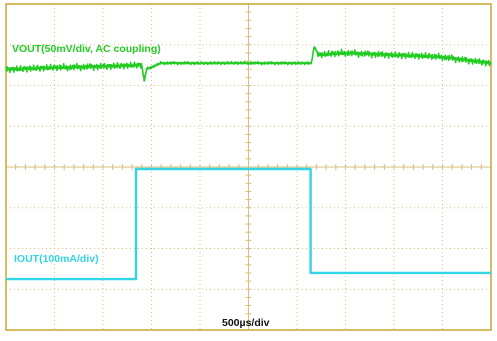 This screenshot has height=341, width=497. What do you see at coordinates (56, 259) in the screenshot?
I see `iout-label: IOUT(100mA/div)` at bounding box center [56, 259].